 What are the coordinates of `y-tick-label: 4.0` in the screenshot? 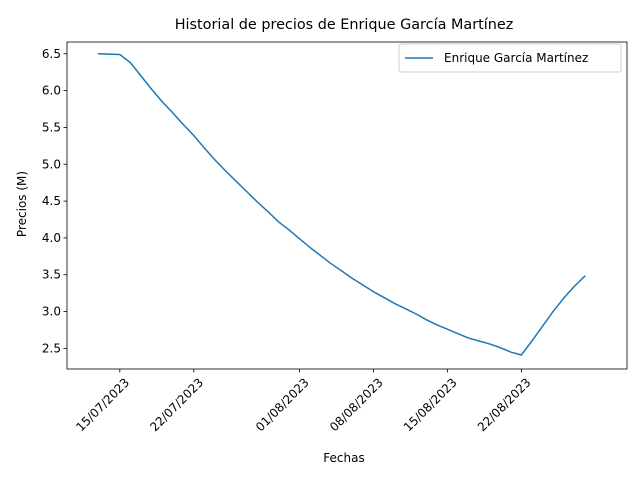 It's located at (51, 238).